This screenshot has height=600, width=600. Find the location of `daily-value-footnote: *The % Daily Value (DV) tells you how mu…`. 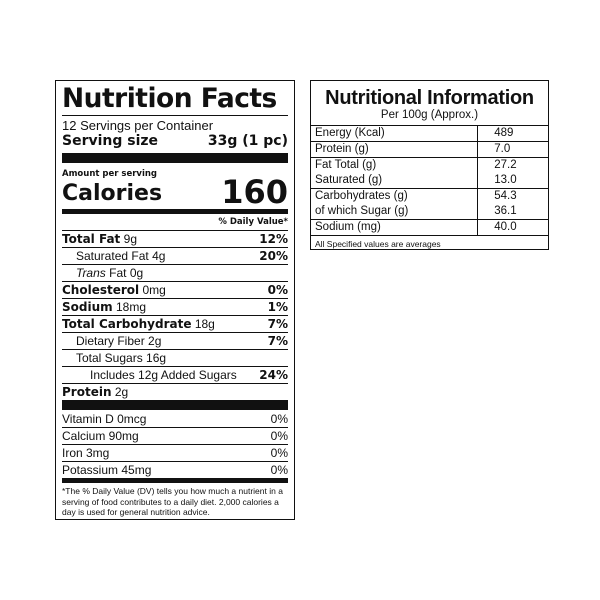

daily-value-footnote: *The % Daily Value (DV) tells you how mu… is located at coordinates (172, 501).